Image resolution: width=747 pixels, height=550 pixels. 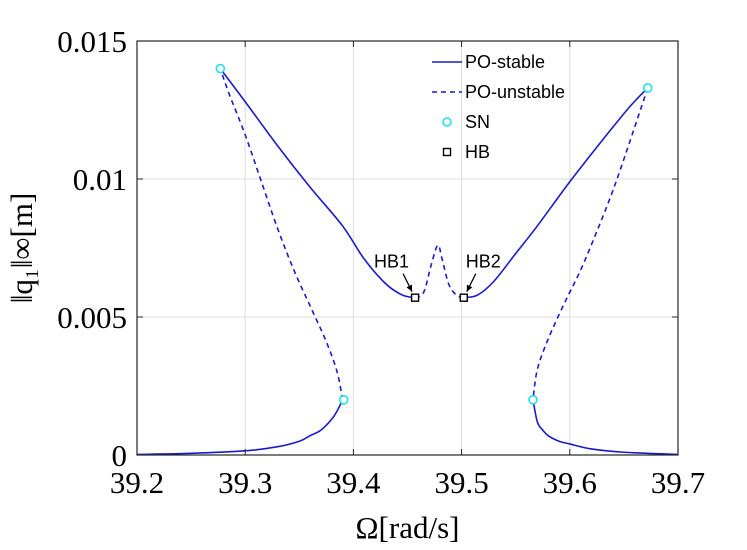 What do you see at coordinates (353, 482) in the screenshot?
I see `x-tick-label: 39.4` at bounding box center [353, 482].